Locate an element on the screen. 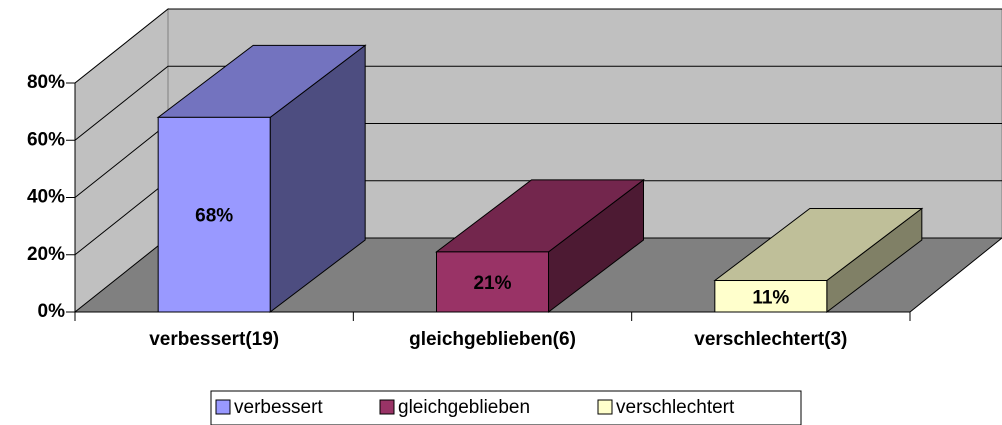 The height and width of the screenshot is (425, 1002). x-tick-label: verschlechtert(3) is located at coordinates (770, 339).